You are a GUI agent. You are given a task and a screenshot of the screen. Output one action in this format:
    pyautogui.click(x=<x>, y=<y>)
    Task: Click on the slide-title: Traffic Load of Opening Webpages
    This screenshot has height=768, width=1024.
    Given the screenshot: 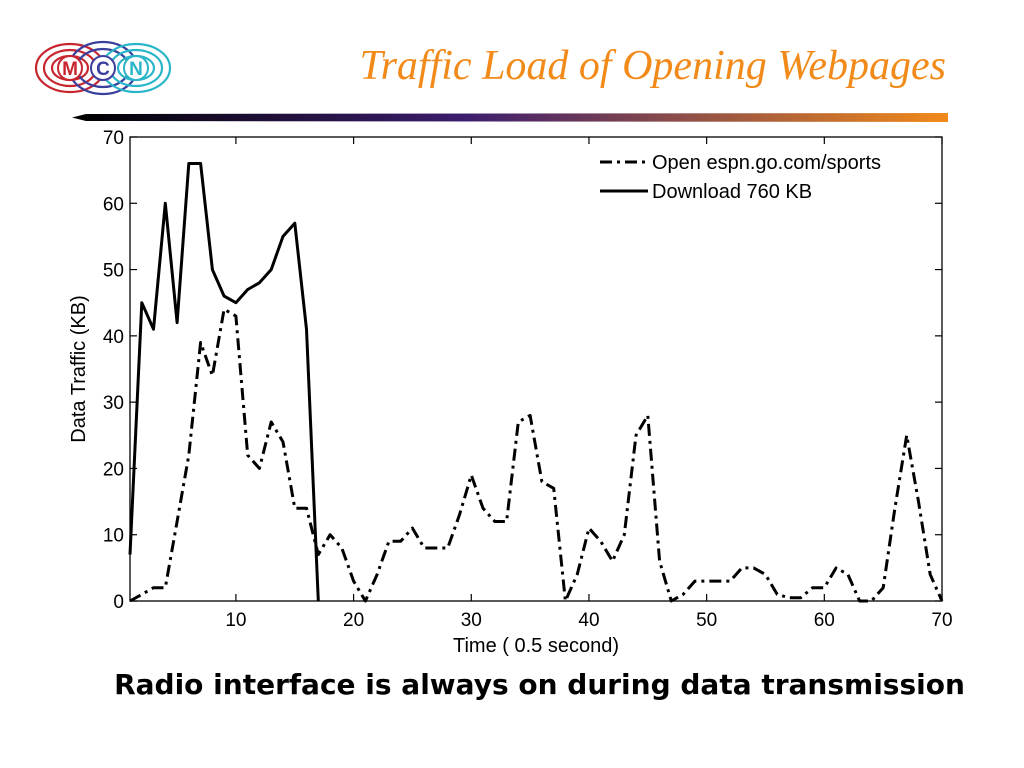 What is the action you would take?
    pyautogui.click(x=652, y=66)
    